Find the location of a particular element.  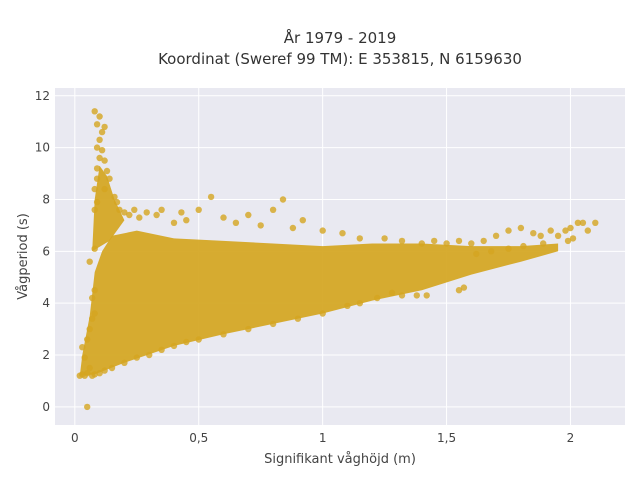

x-axis-label: Signifikant våghöjd (m) is located at coordinates (340, 459).